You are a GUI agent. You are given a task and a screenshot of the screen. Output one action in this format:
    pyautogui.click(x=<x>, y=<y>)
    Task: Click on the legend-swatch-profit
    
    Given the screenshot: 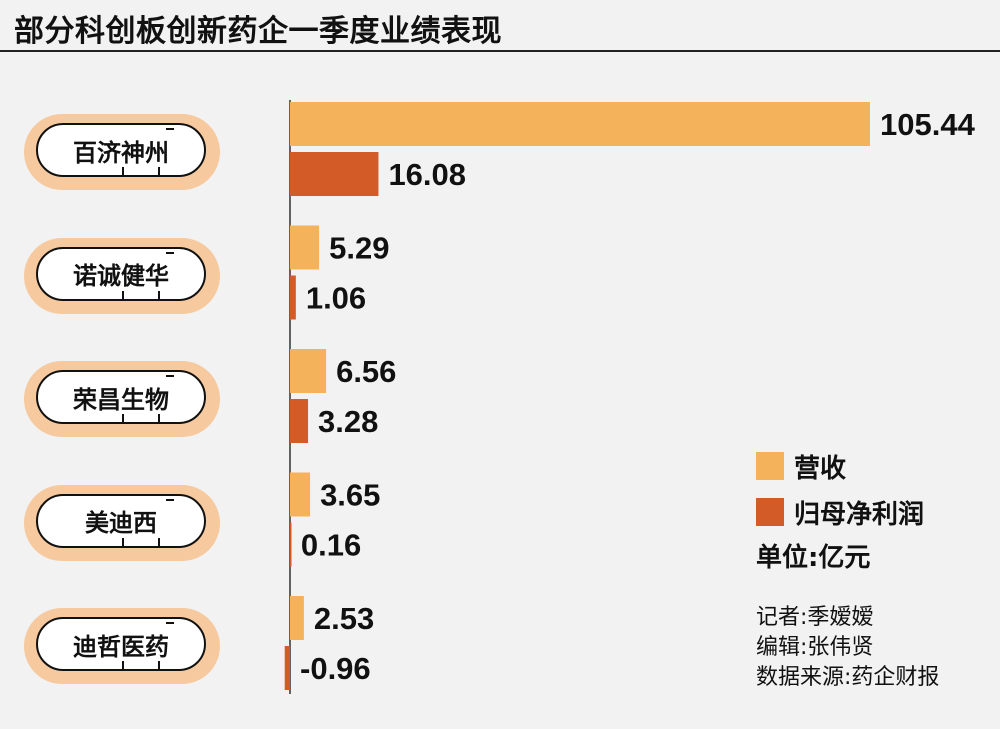 What is the action you would take?
    pyautogui.click(x=770, y=512)
    